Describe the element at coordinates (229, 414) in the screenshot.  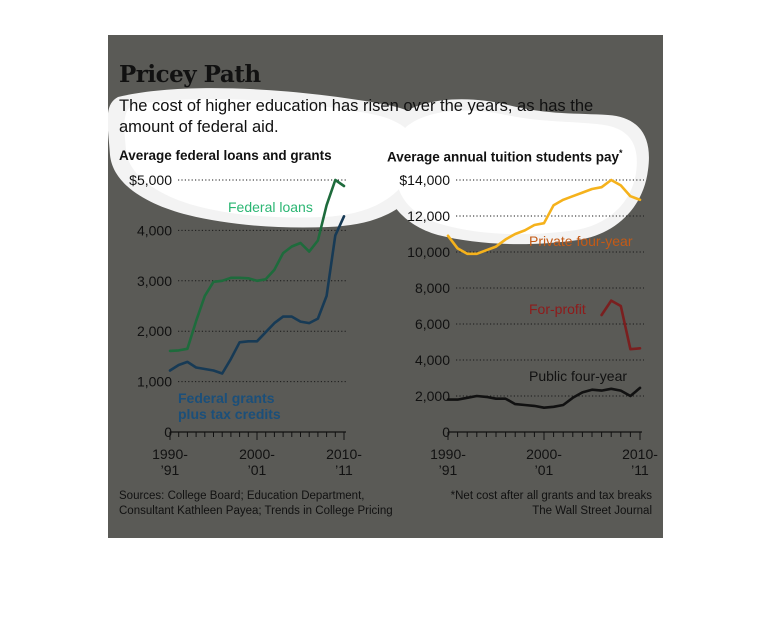
I see `series-label-line: plus tax credits` at that location.